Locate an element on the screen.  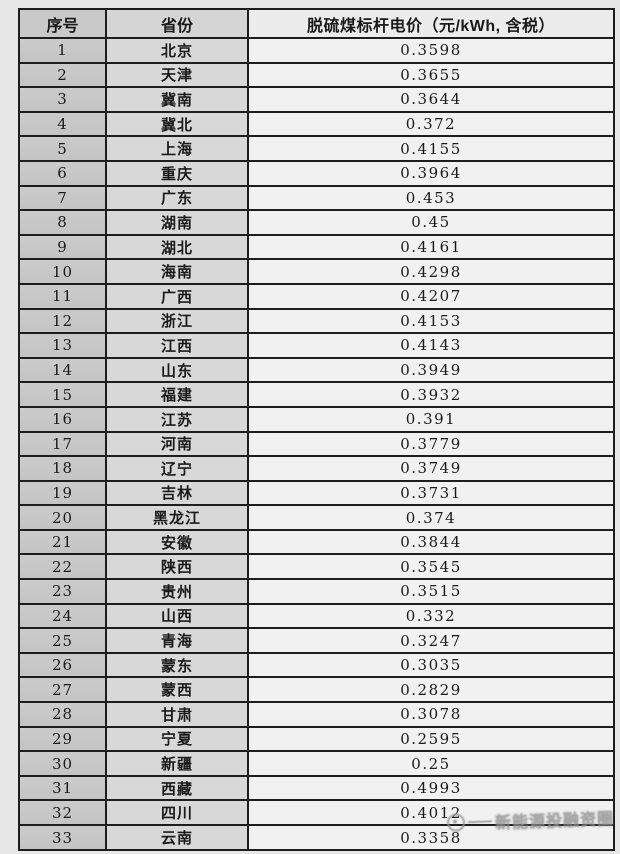
table-row: 10 海南 0.4298 is located at coordinates (316, 271).